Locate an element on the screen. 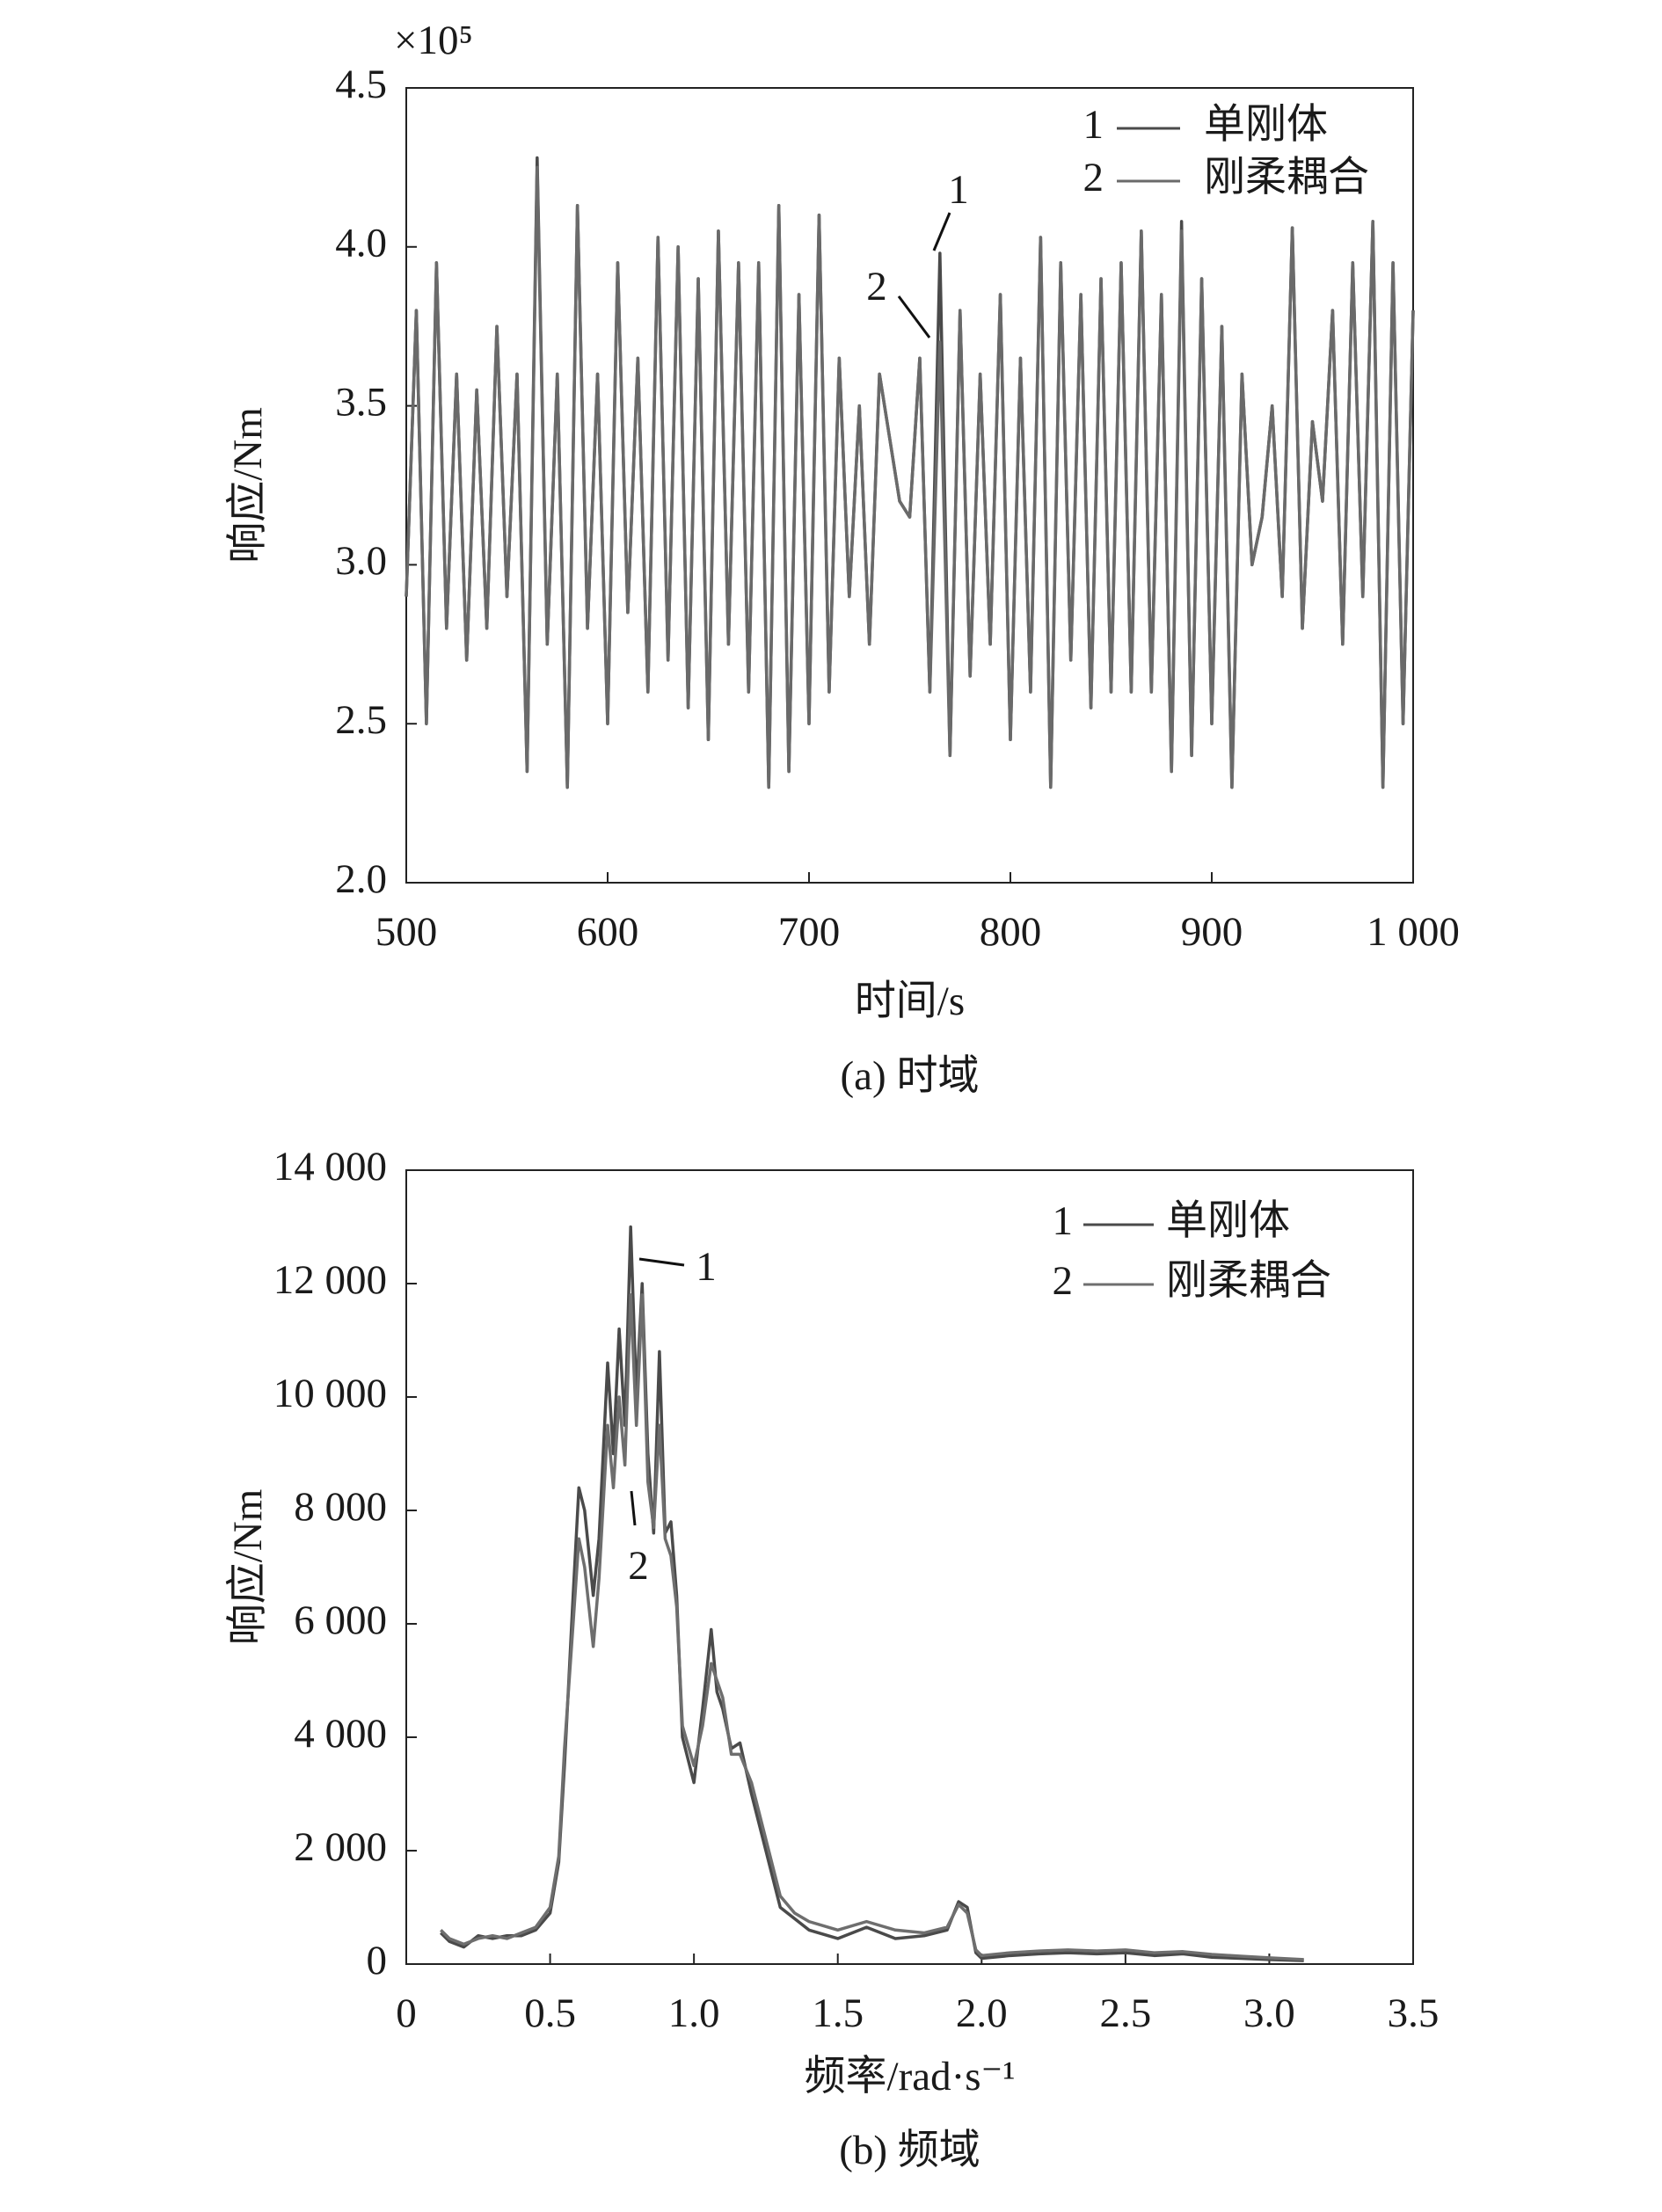 The width and height of the screenshot is (1662, 2212). y-tick-label: 8 000 is located at coordinates (340, 1507).